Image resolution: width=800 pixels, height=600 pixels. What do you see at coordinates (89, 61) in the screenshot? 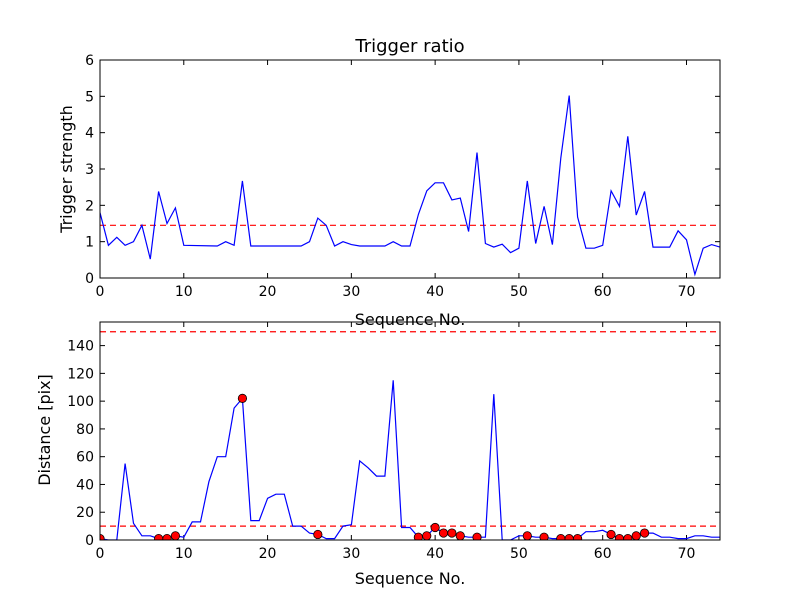
I see `y-tick-label: 6` at bounding box center [89, 61].